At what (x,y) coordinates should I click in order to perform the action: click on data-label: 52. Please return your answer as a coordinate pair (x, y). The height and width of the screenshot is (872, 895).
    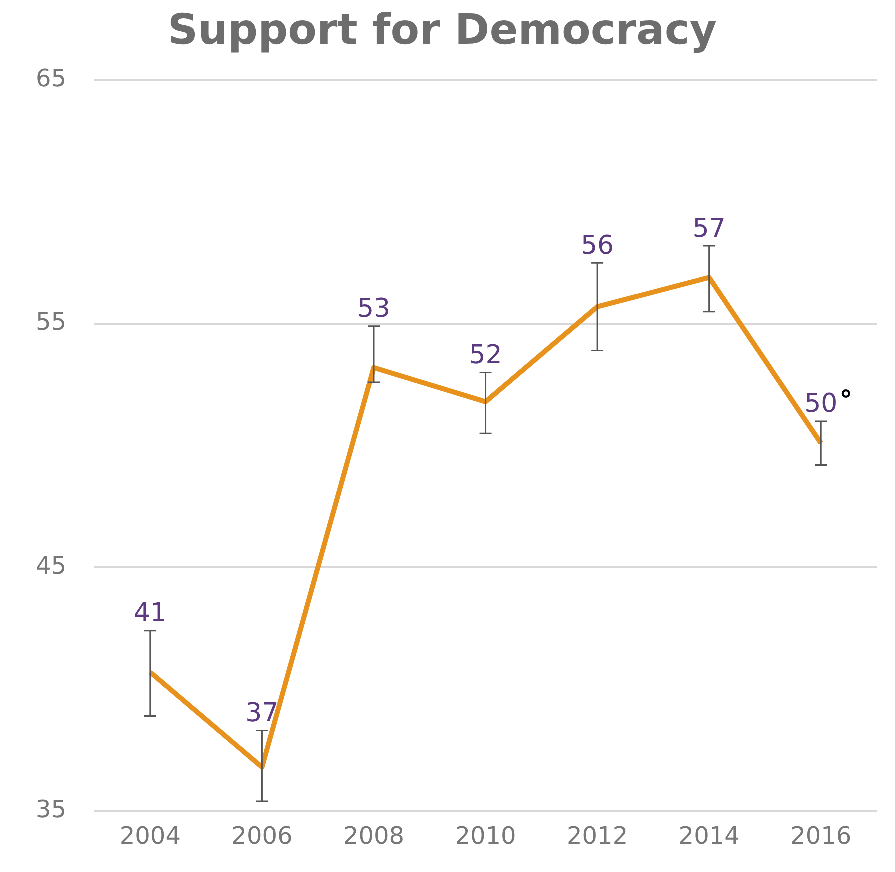
    Looking at the image, I should click on (485, 355).